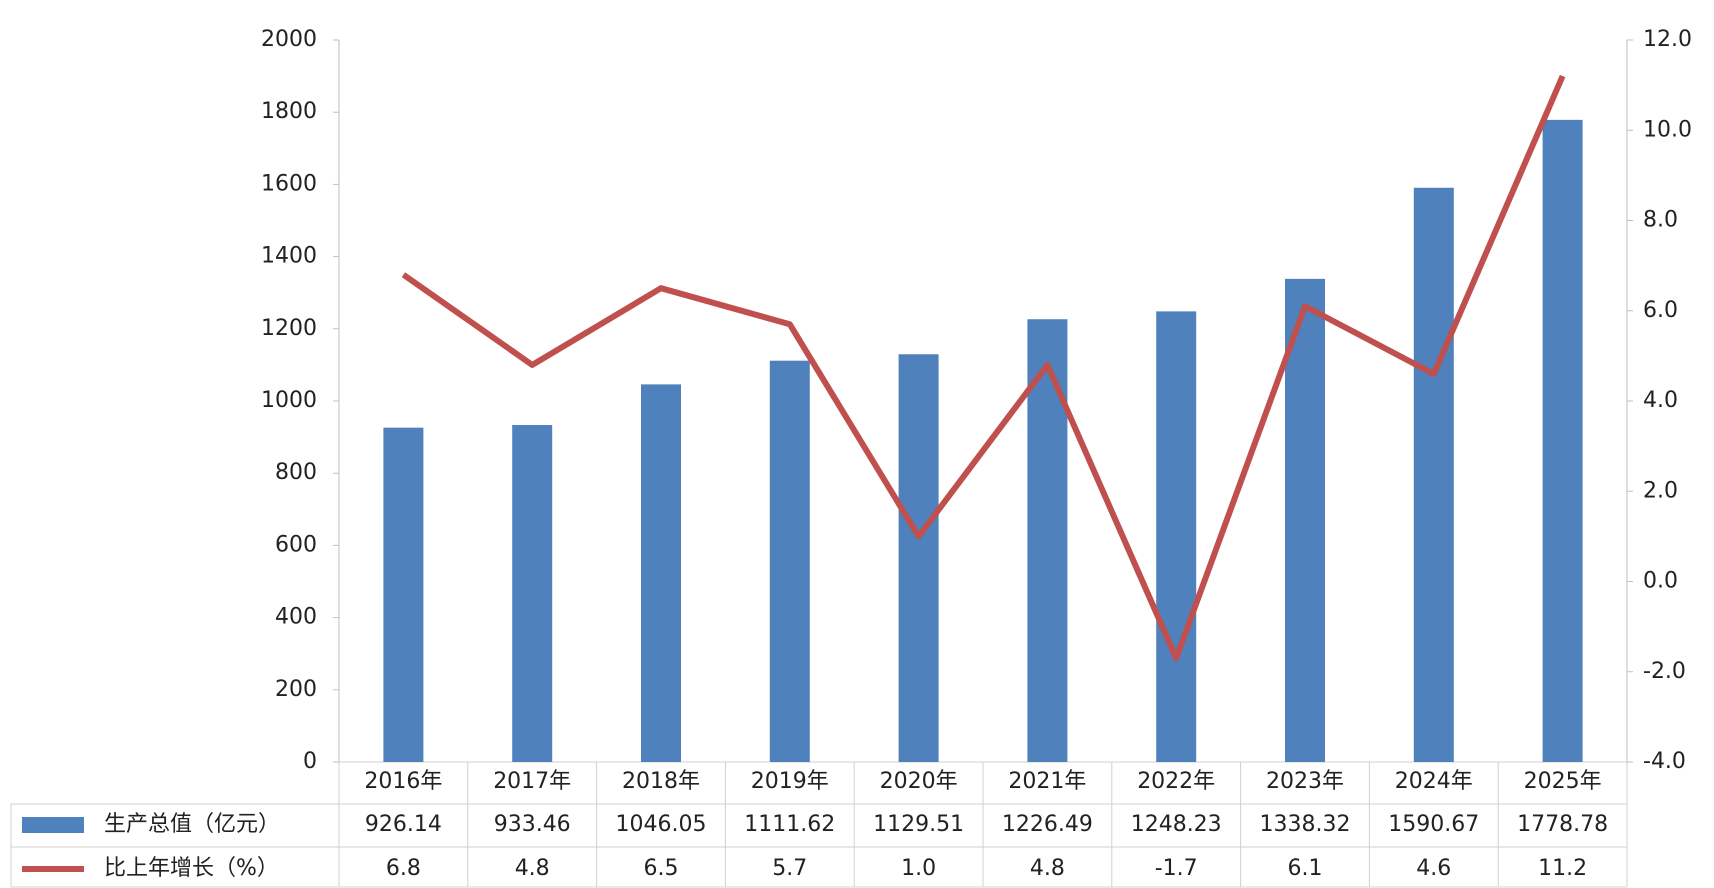 Image resolution: width=1714 pixels, height=888 pixels. I want to click on y-tick-label: 1200, so click(289, 328).